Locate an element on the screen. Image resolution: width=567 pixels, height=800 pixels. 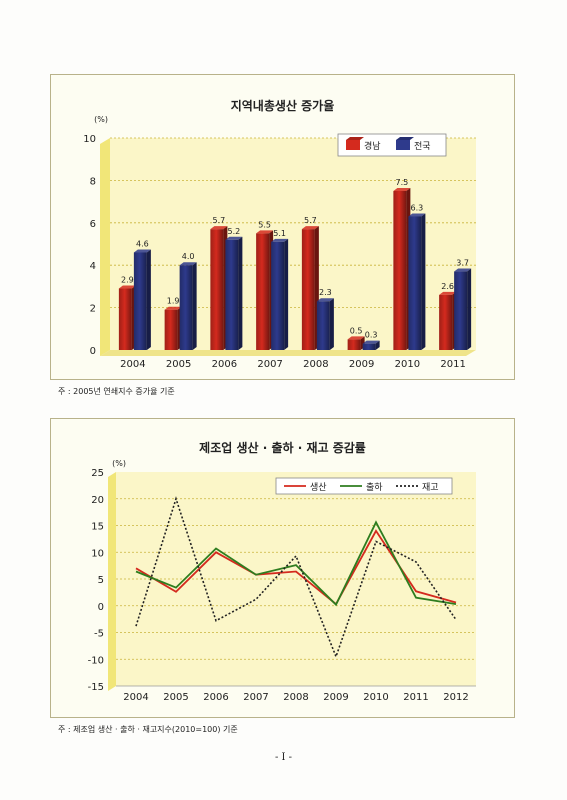
chart-note: 주 : 2005년 연쇄지수 증가율 기준 is located at coordinates (116, 391).